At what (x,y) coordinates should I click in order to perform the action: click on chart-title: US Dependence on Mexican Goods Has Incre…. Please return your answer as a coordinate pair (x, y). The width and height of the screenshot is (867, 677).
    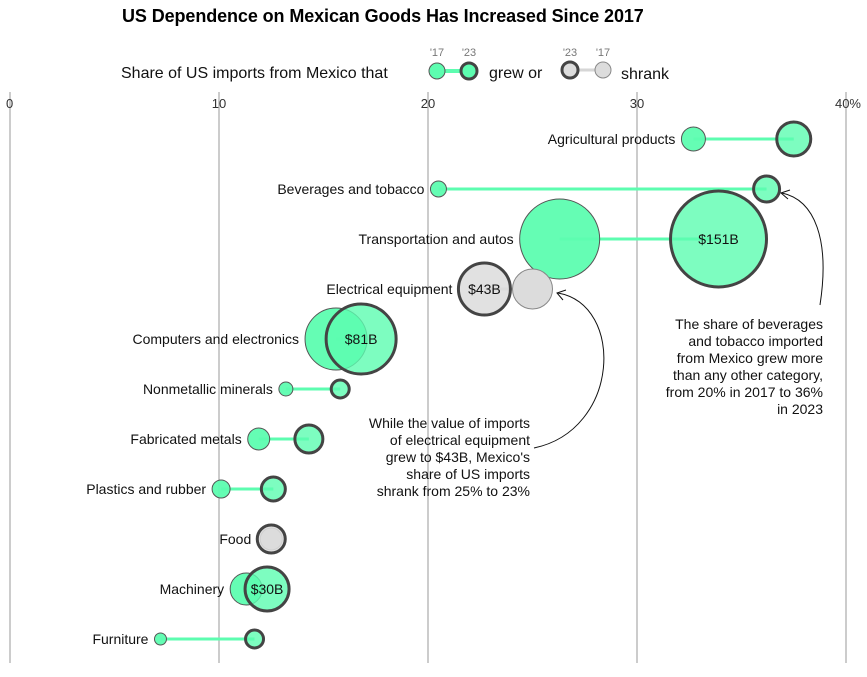
    Looking at the image, I should click on (383, 16).